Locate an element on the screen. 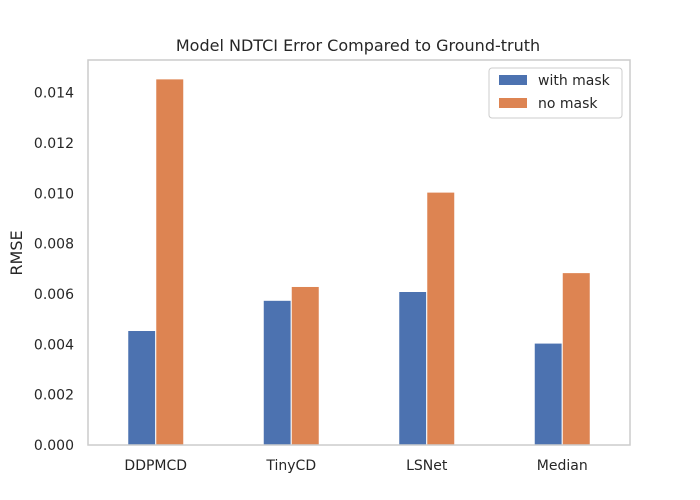  y-tick-label: 0.010 is located at coordinates (54, 194).